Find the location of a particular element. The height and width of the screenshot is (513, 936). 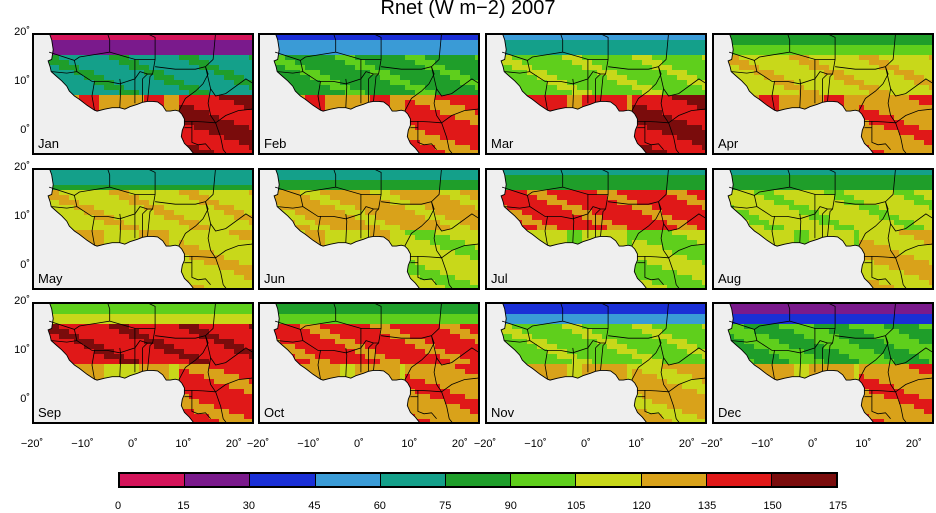

map-sep is located at coordinates (143, 363).